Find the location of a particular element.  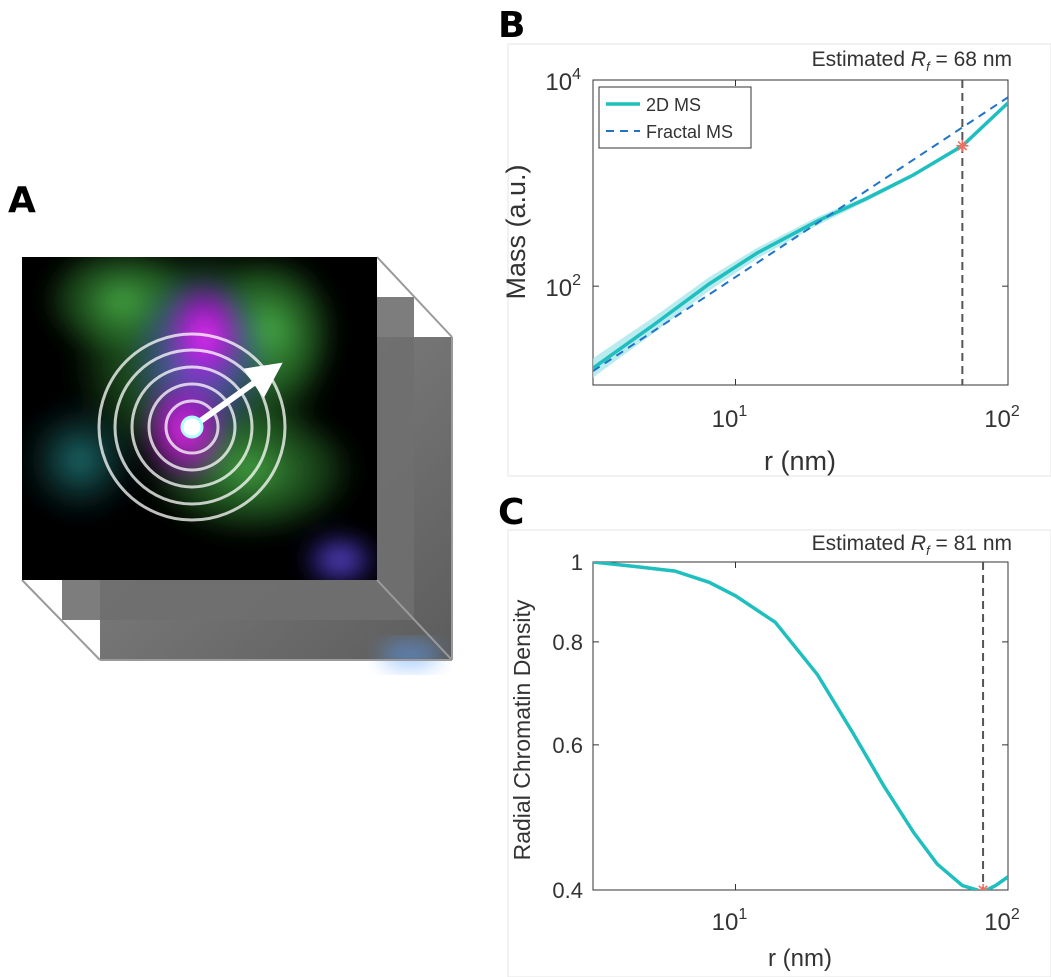

2d-ms-line is located at coordinates (800, 235).